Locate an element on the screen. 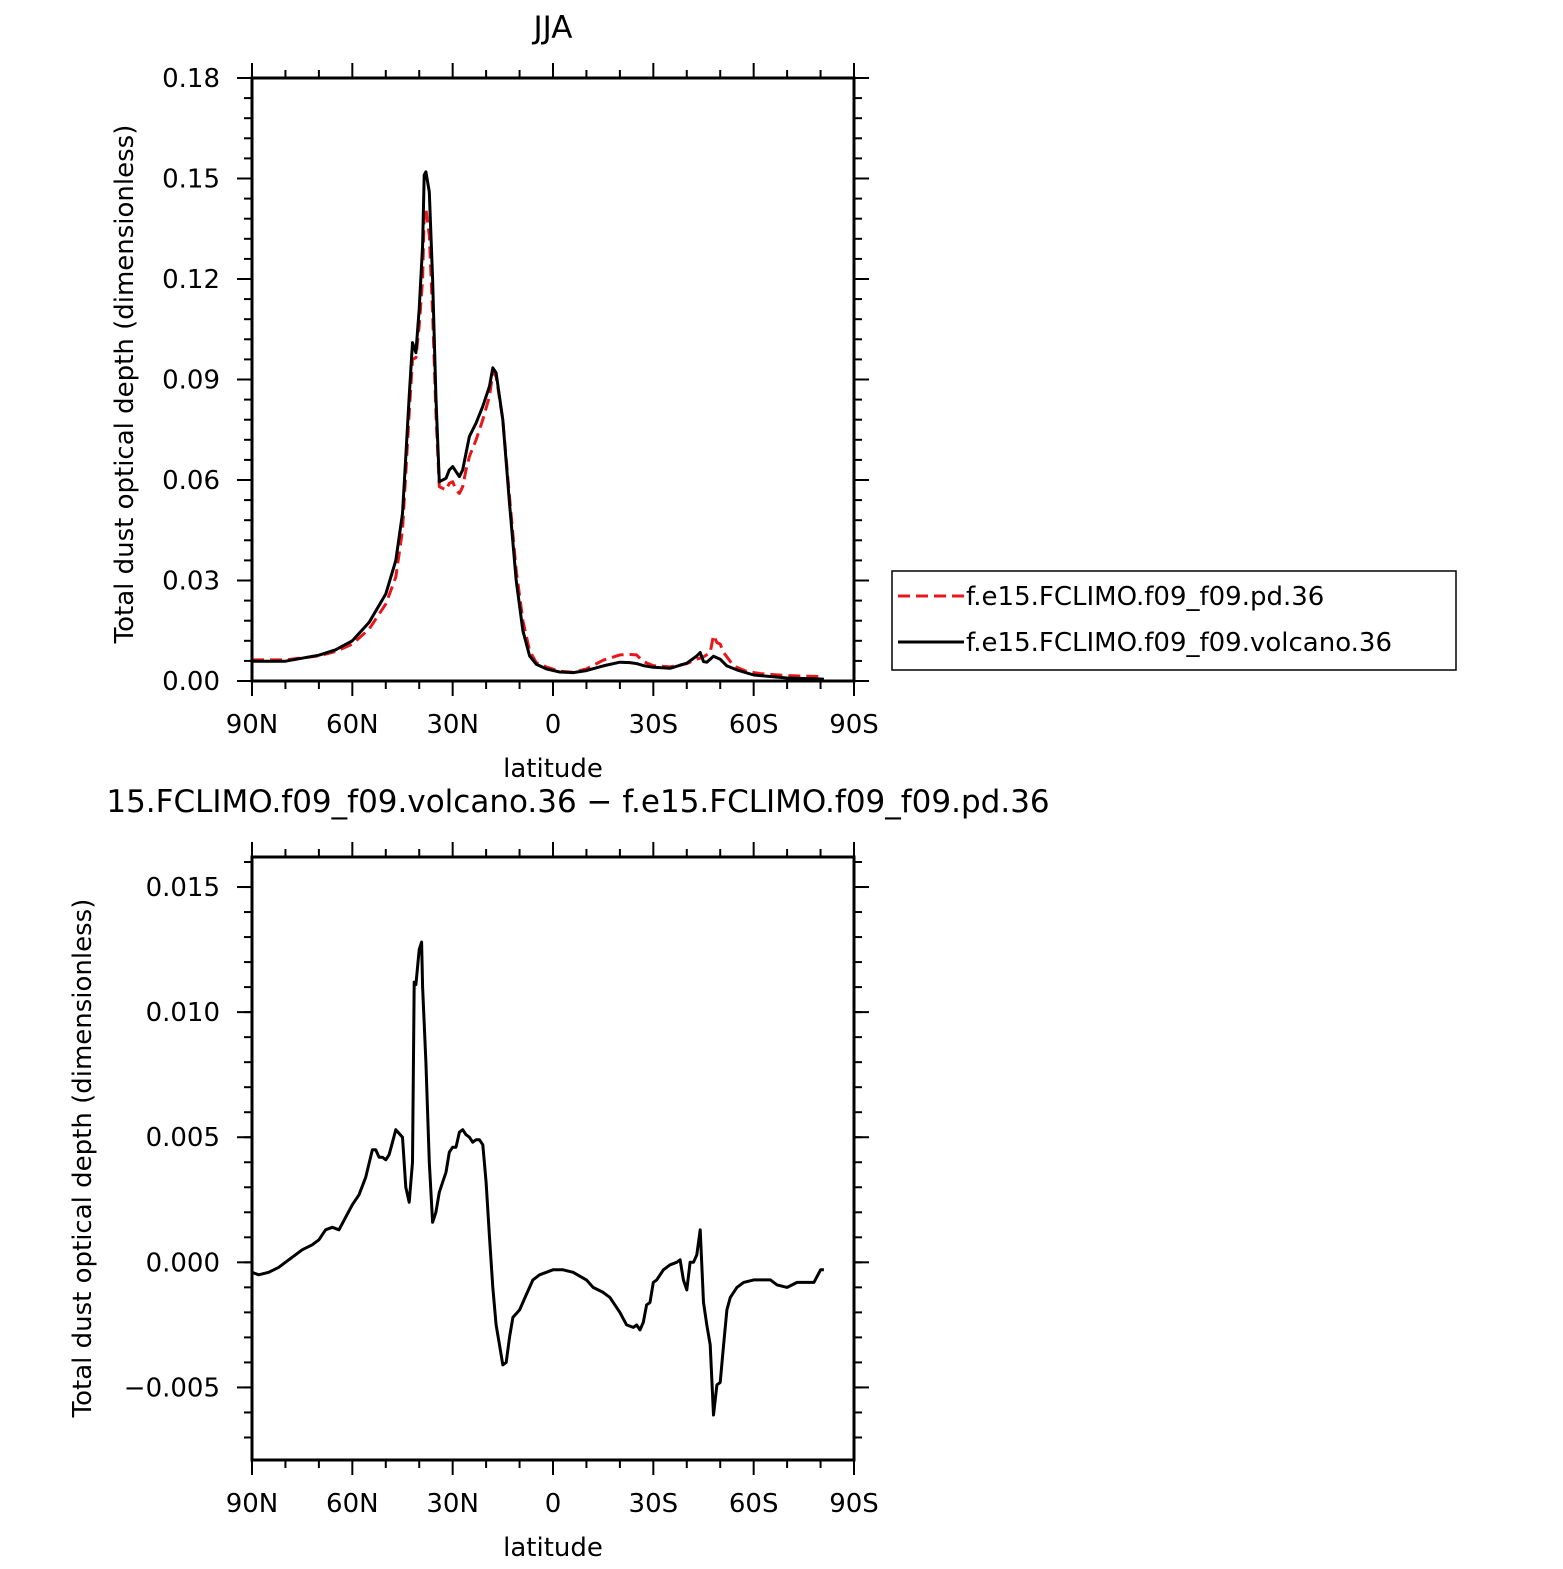 The height and width of the screenshot is (1569, 1563). bottom-y-tick-label: −0.005 is located at coordinates (172, 1388).